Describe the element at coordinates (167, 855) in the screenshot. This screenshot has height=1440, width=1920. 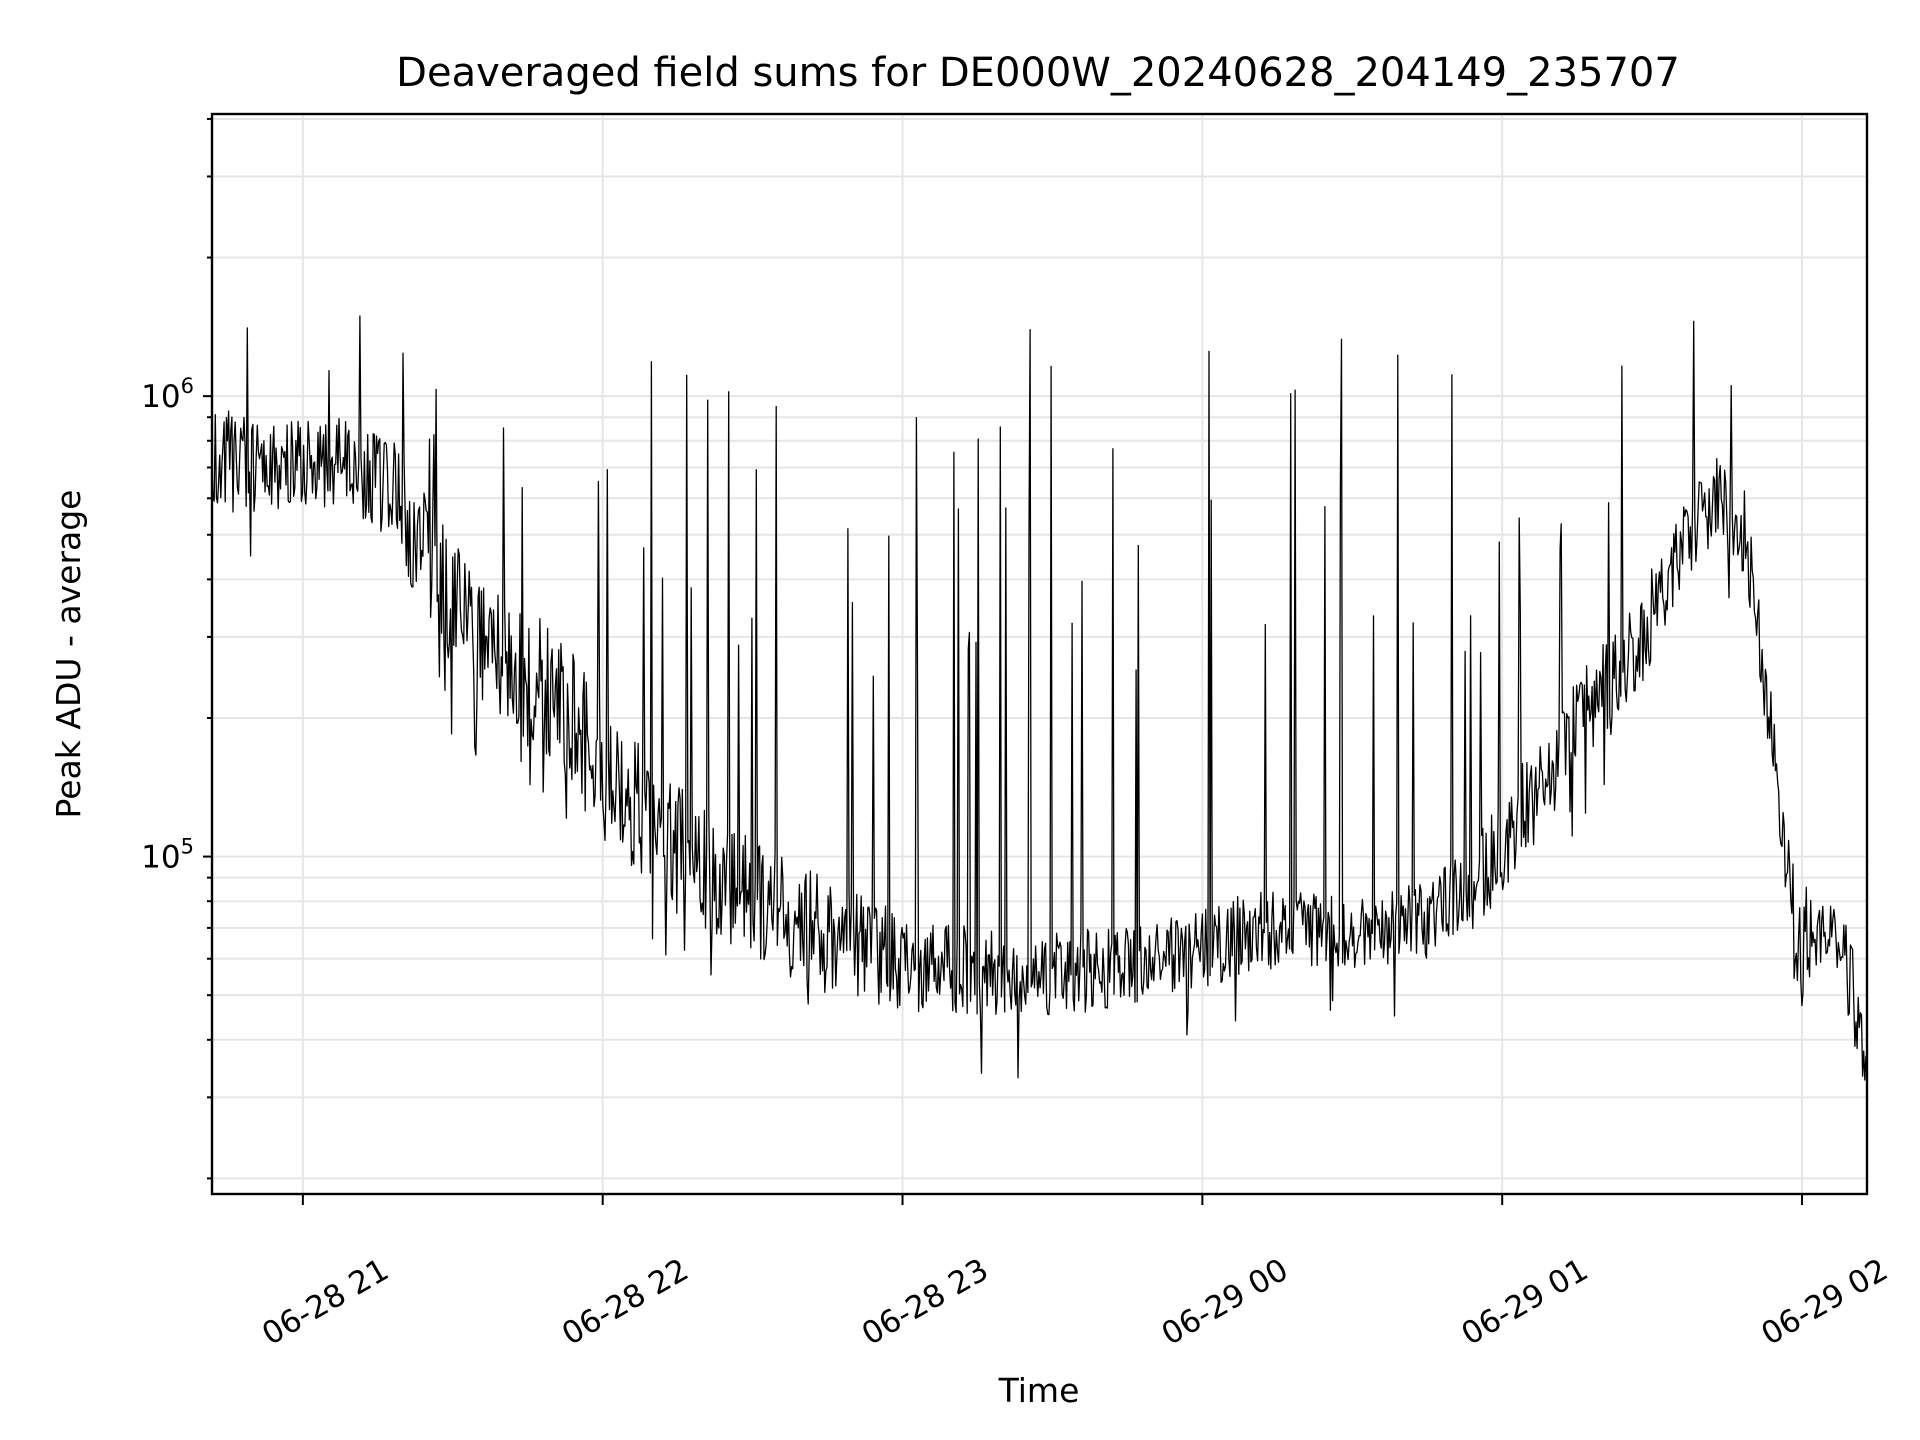
I see `y-tick-label: 10⁵` at that location.